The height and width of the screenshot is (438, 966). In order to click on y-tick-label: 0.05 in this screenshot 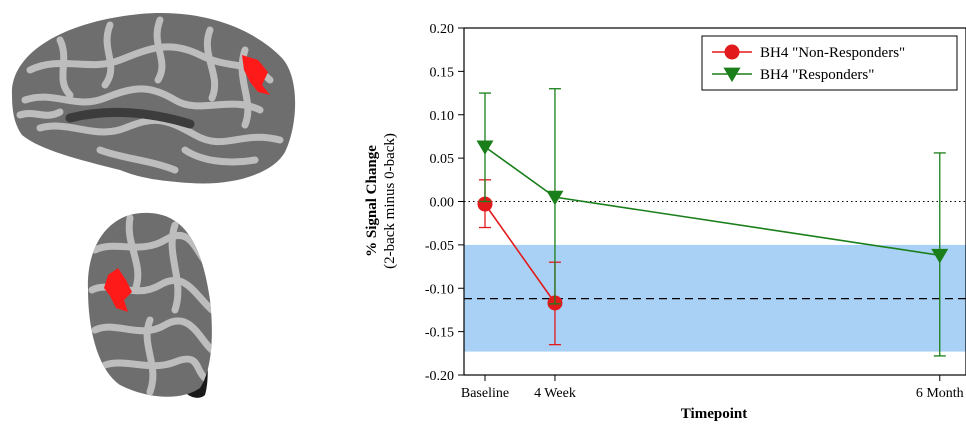, I will do `click(442, 159)`.